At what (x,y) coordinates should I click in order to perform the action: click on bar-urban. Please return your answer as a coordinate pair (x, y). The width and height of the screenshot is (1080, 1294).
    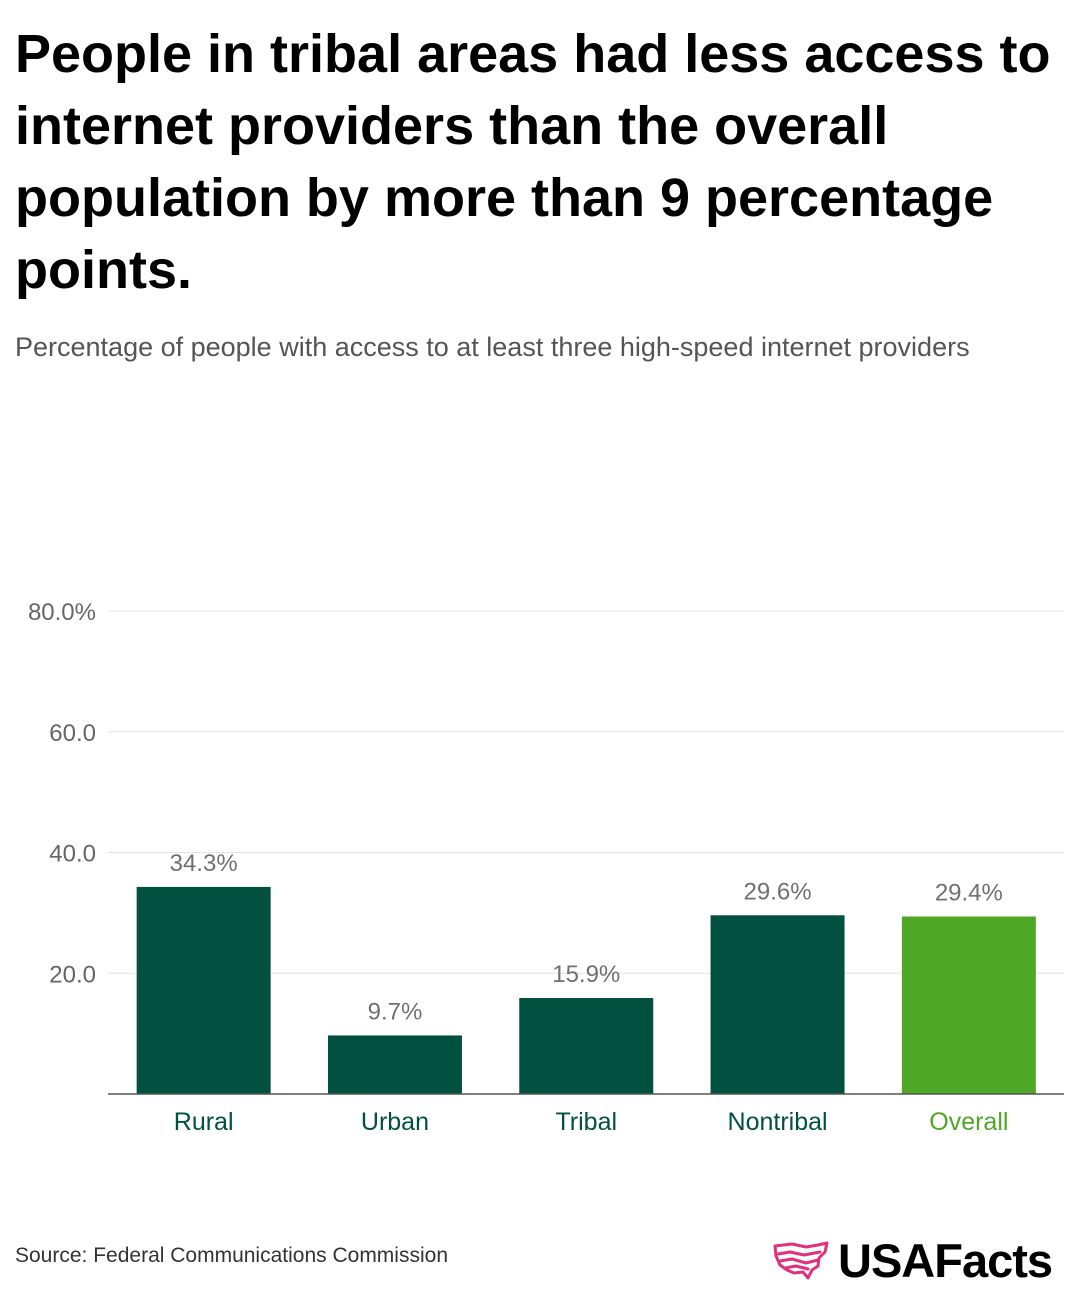
    Looking at the image, I should click on (394, 1064).